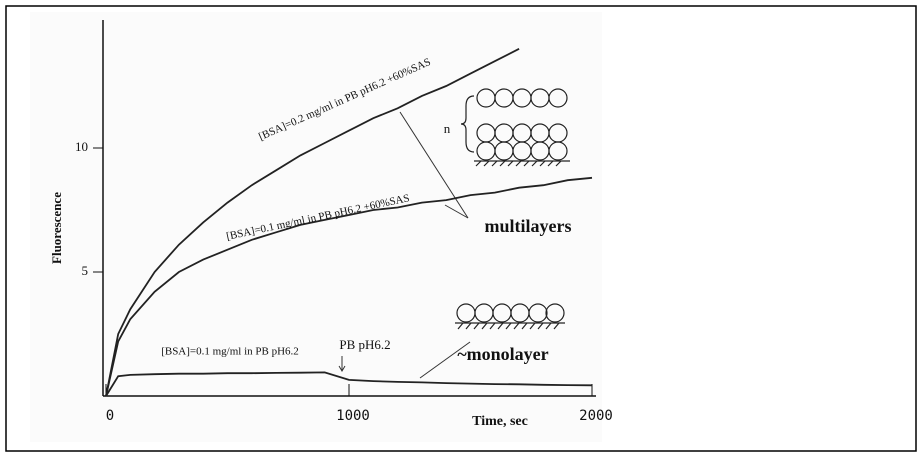  What do you see at coordinates (110, 416) in the screenshot?
I see `x-tick-label: 0` at bounding box center [110, 416].